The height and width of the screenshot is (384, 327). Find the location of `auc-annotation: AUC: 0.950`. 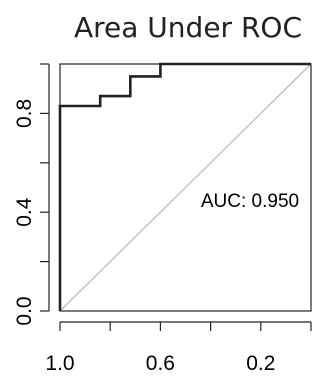

auc-annotation: AUC: 0.950 is located at coordinates (250, 201).